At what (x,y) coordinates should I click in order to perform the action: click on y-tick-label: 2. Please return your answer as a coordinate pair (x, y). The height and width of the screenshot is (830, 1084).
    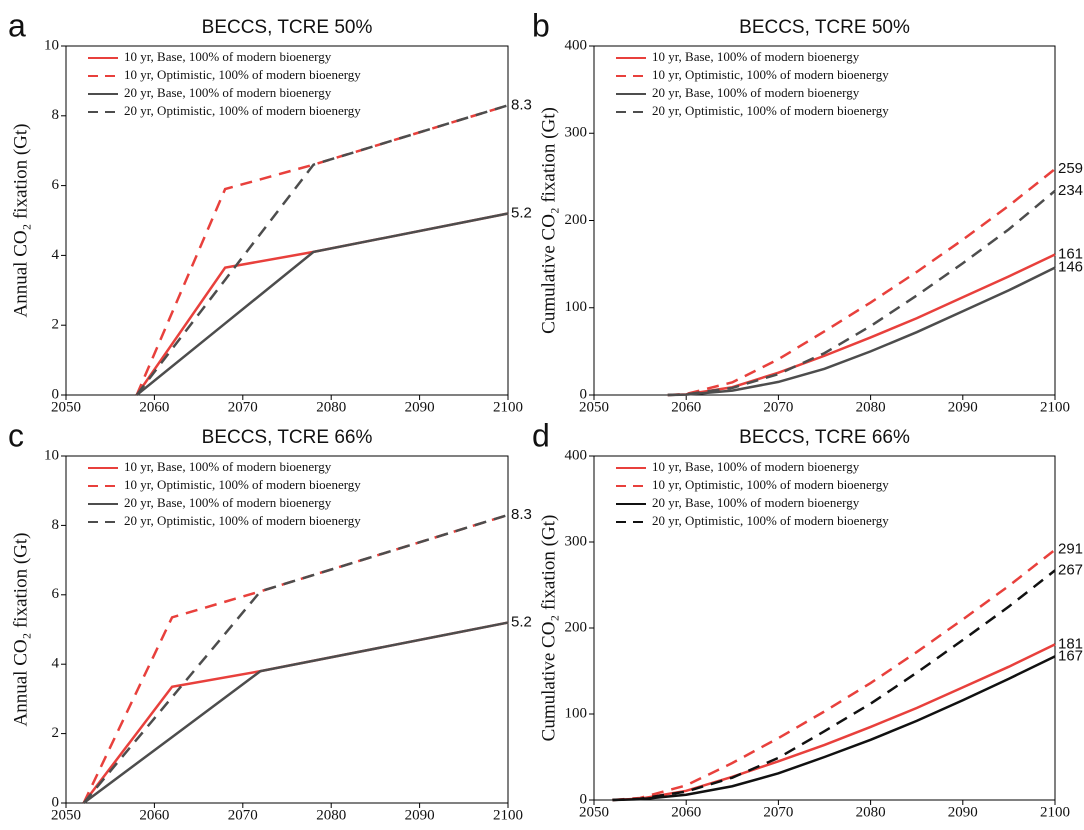
    Looking at the image, I should click on (56, 733).